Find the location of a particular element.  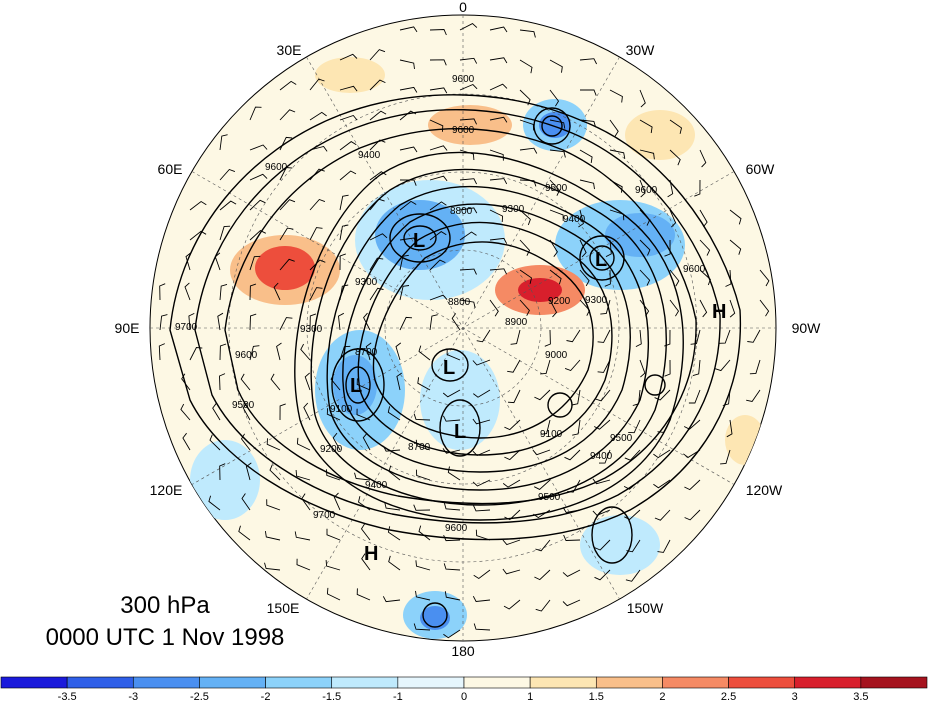

lon-label-150w: 150W is located at coordinates (645, 608).